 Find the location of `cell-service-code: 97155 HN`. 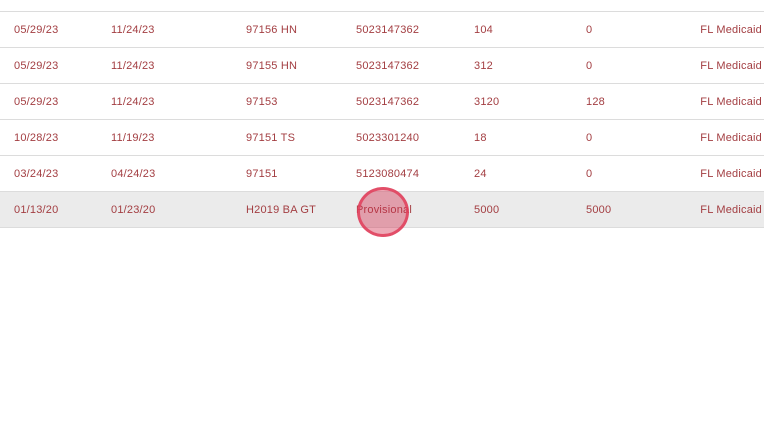

cell-service-code: 97155 HN is located at coordinates (272, 65).